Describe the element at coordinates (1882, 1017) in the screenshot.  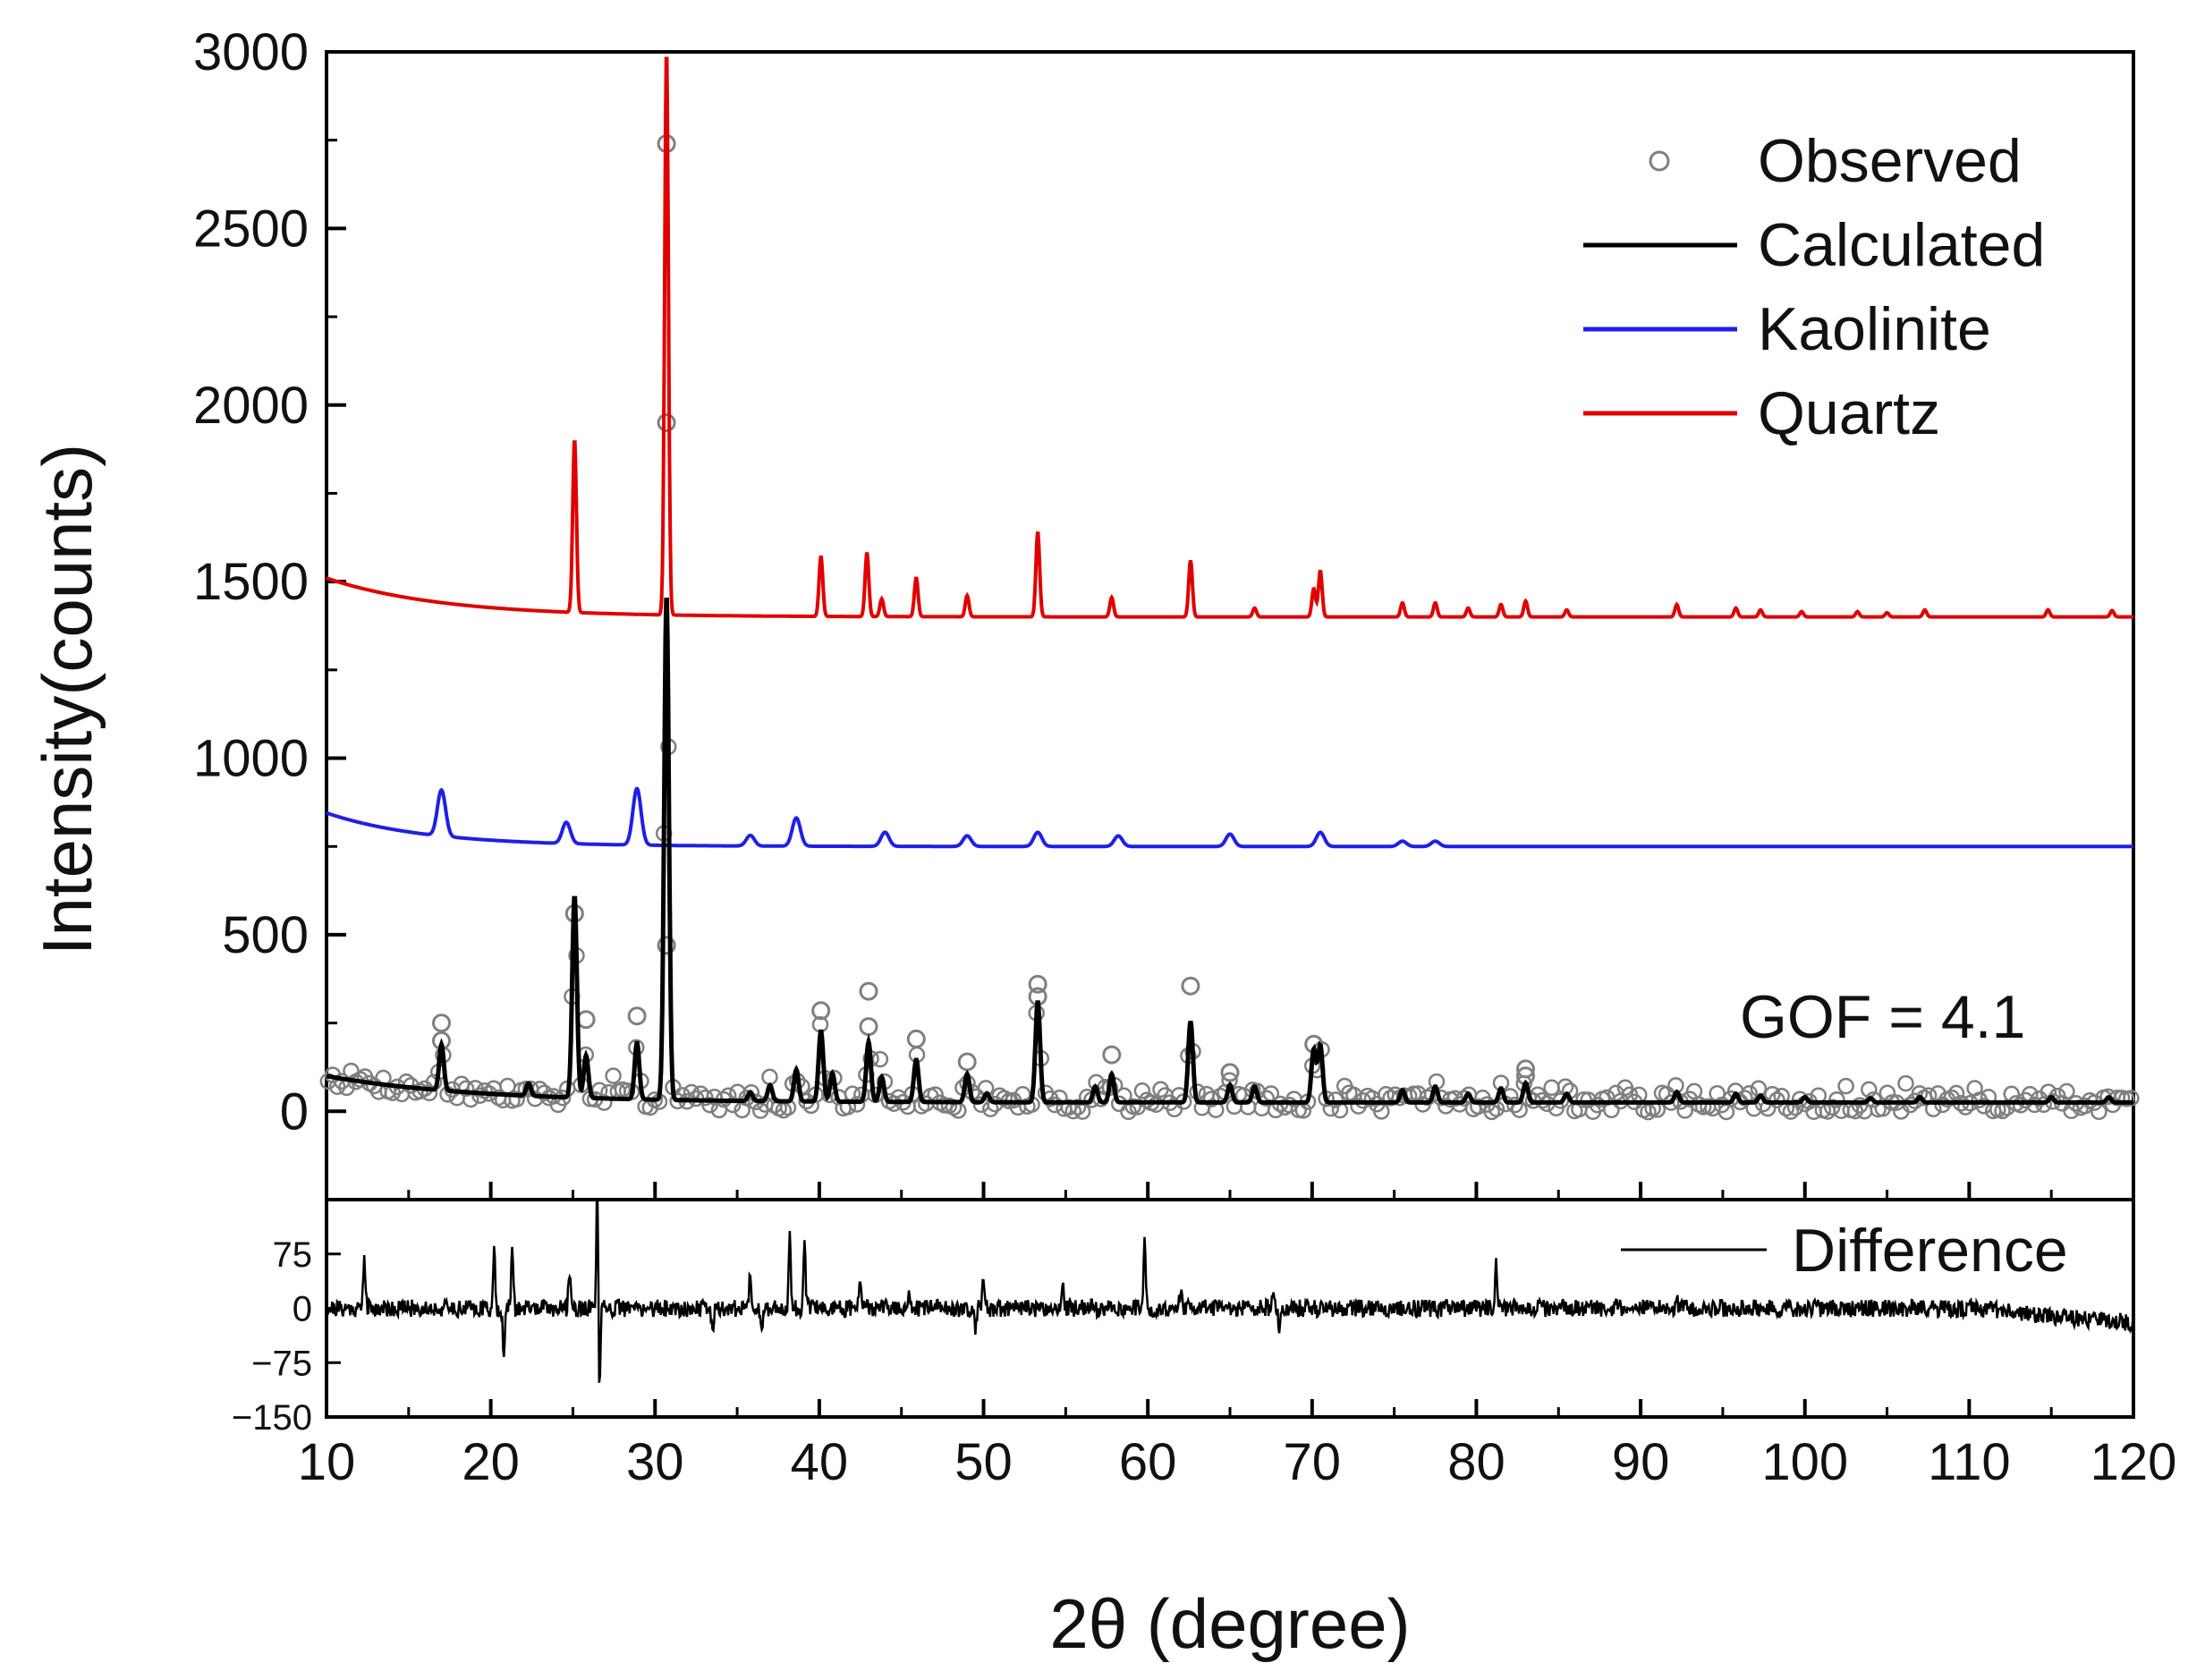
I see `gof-annotation: GOF = 4.1` at that location.